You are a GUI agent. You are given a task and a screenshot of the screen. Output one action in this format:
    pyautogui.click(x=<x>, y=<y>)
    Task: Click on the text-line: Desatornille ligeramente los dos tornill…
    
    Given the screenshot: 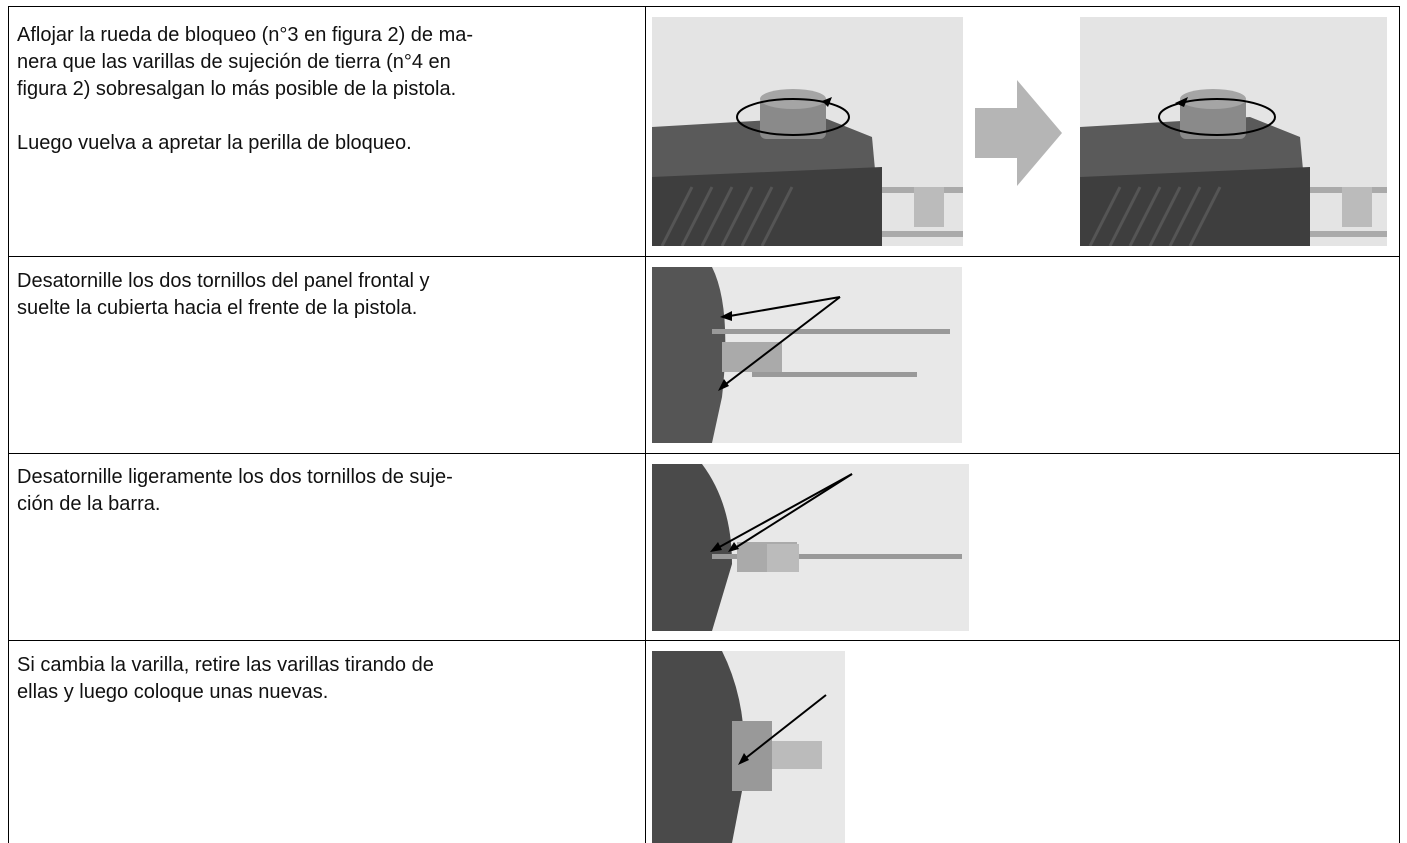 What is the action you would take?
    pyautogui.click(x=235, y=477)
    